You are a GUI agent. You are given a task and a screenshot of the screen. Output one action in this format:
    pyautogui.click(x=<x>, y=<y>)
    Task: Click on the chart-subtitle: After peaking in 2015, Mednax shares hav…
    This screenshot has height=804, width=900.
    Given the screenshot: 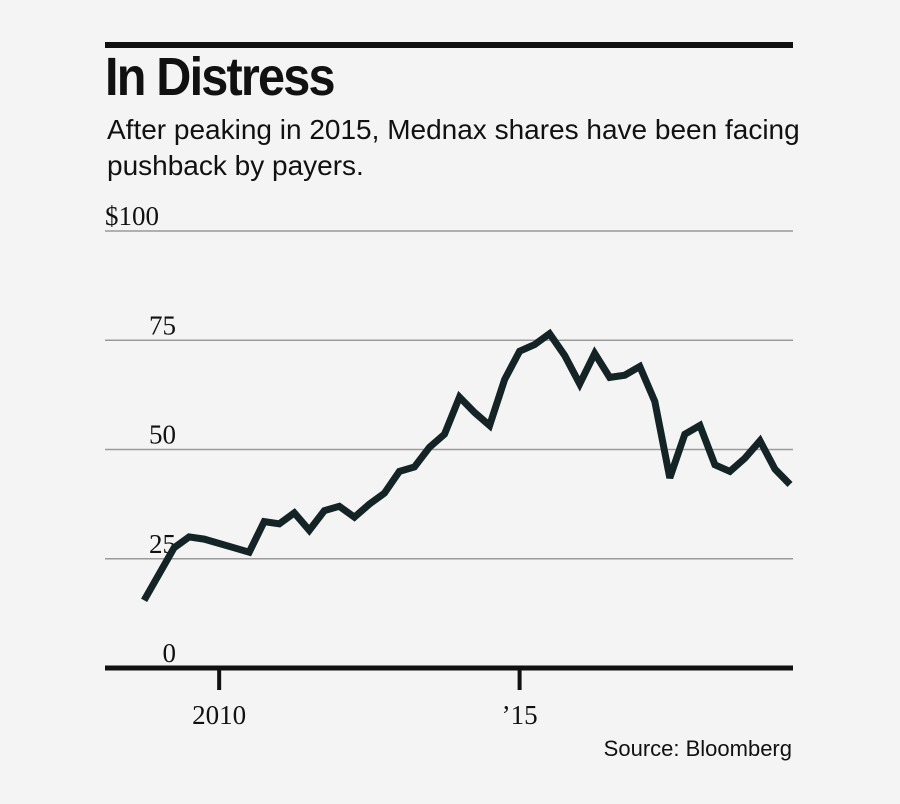 What is the action you would take?
    pyautogui.click(x=453, y=147)
    